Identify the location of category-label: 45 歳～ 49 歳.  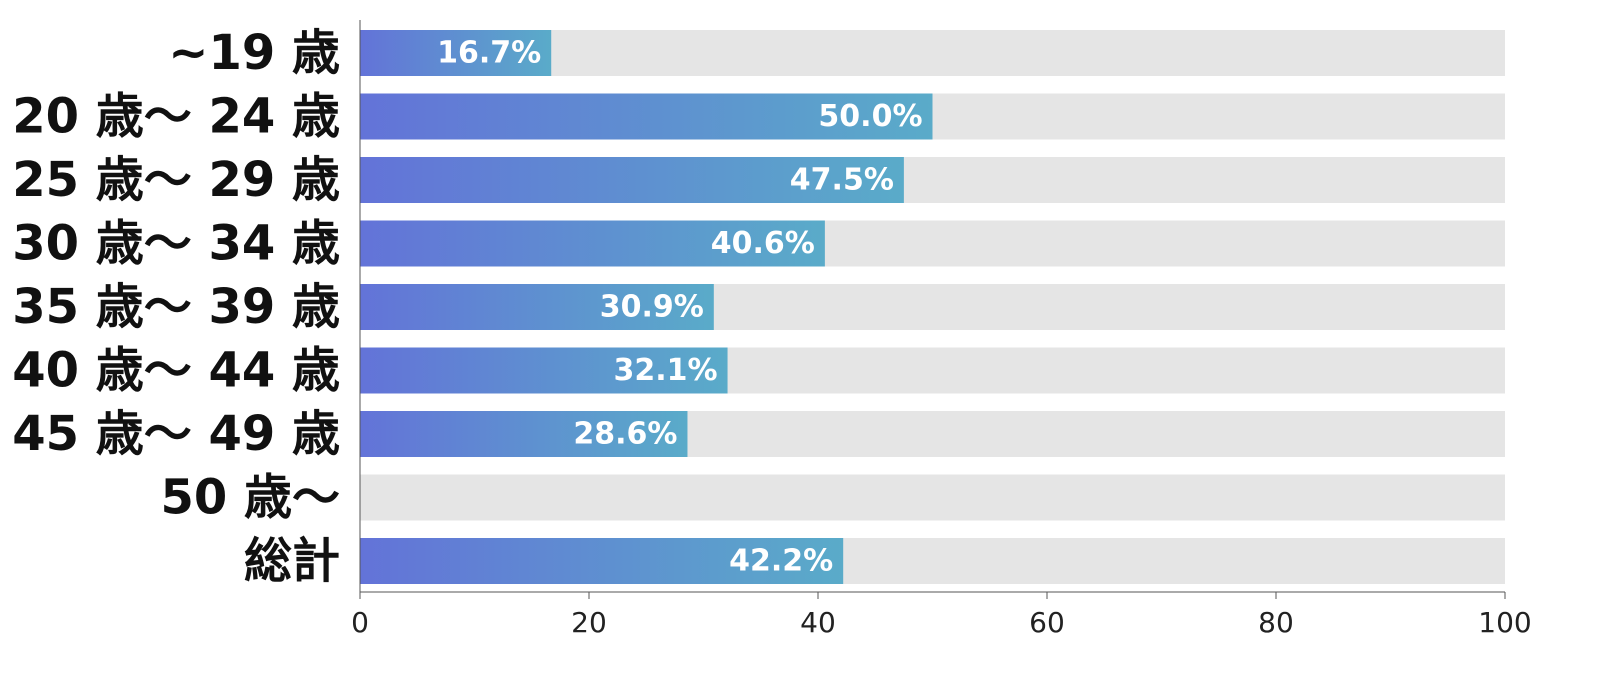
(176, 434).